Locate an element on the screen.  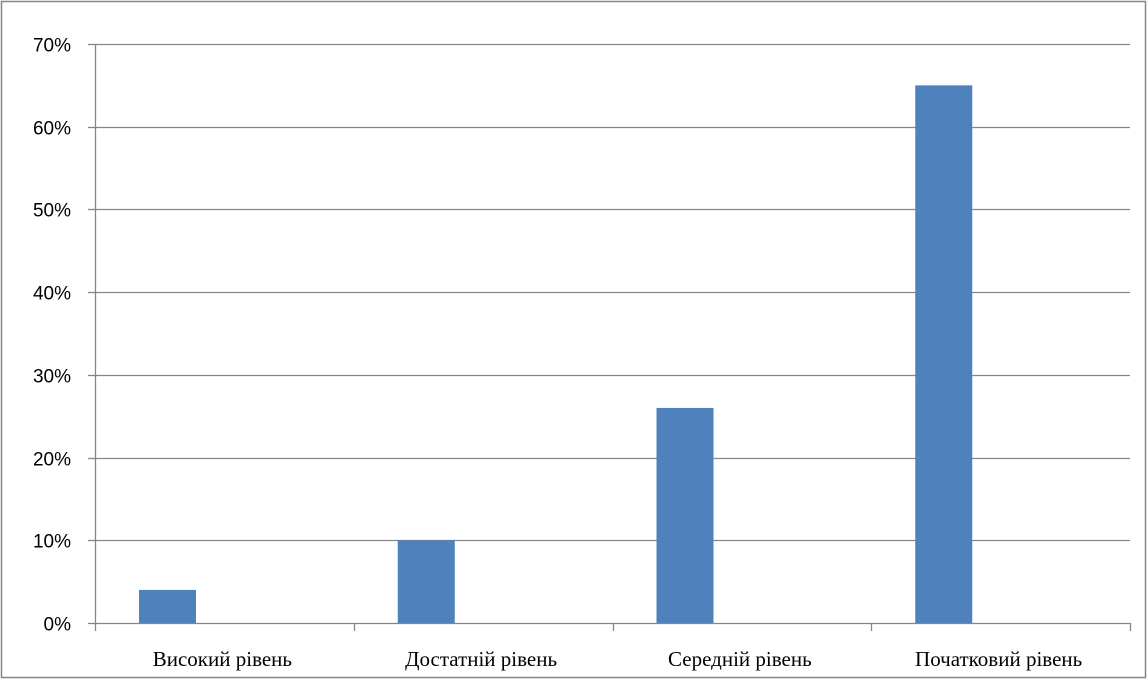
y-axis-tick-labels: 0% 10% 20% 30% 40% 50% 60% 70% is located at coordinates (52, 336).